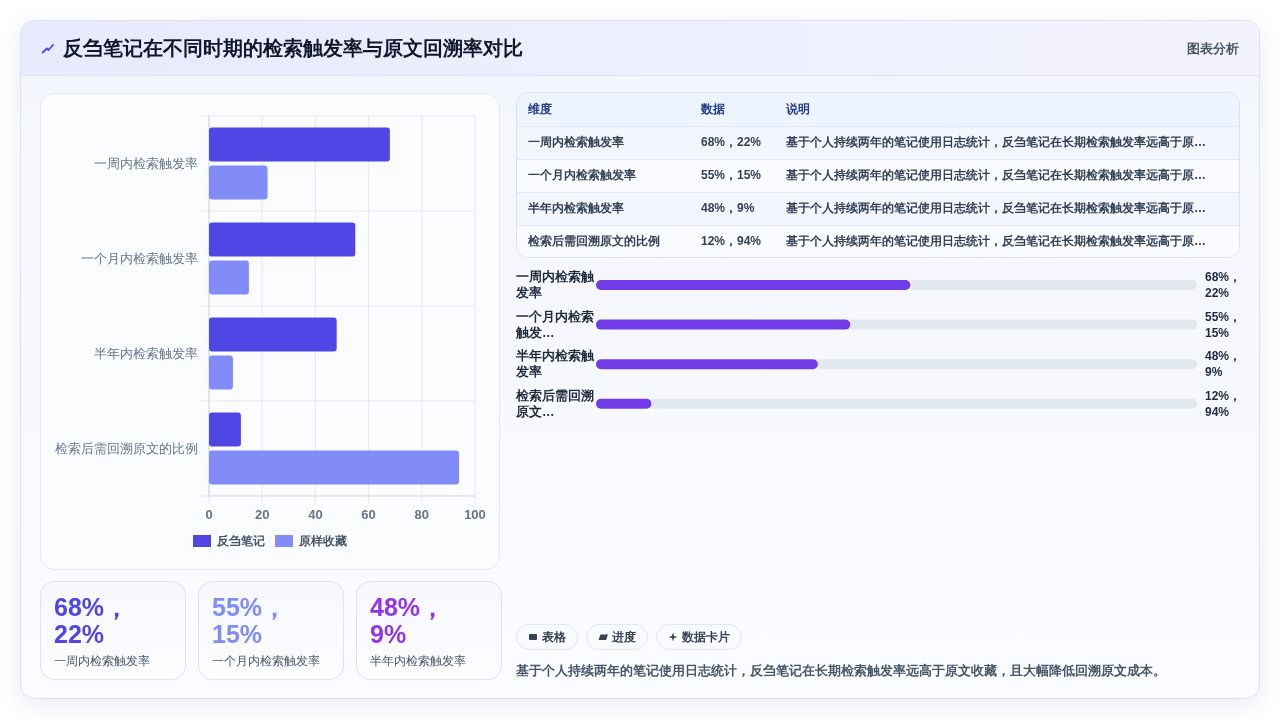 This screenshot has width=1280, height=721. What do you see at coordinates (841, 671) in the screenshot?
I see `text: 基于个人持续两年的笔记使用日志统计，反刍笔记在长期检索触发率远高于原文收藏，且大幅降低回溯原文成本。` at bounding box center [841, 671].